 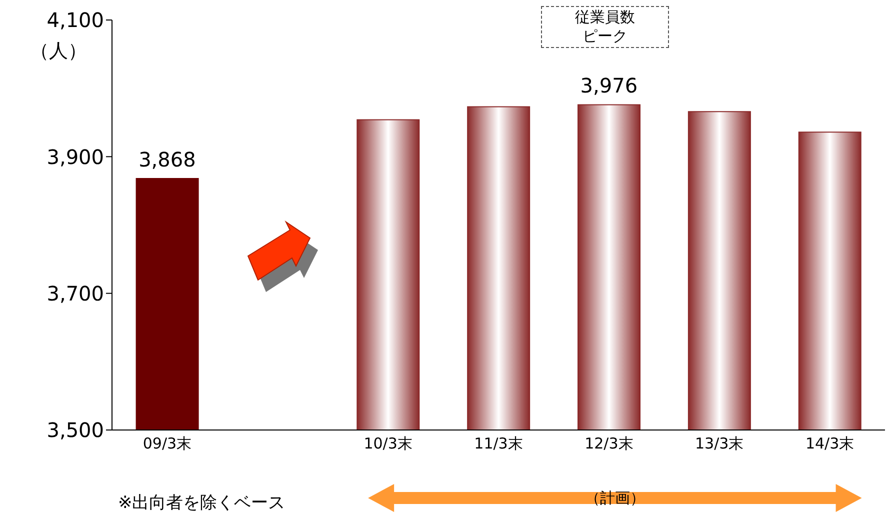 What do you see at coordinates (167, 160) in the screenshot?
I see `data-label: 3,868` at bounding box center [167, 160].